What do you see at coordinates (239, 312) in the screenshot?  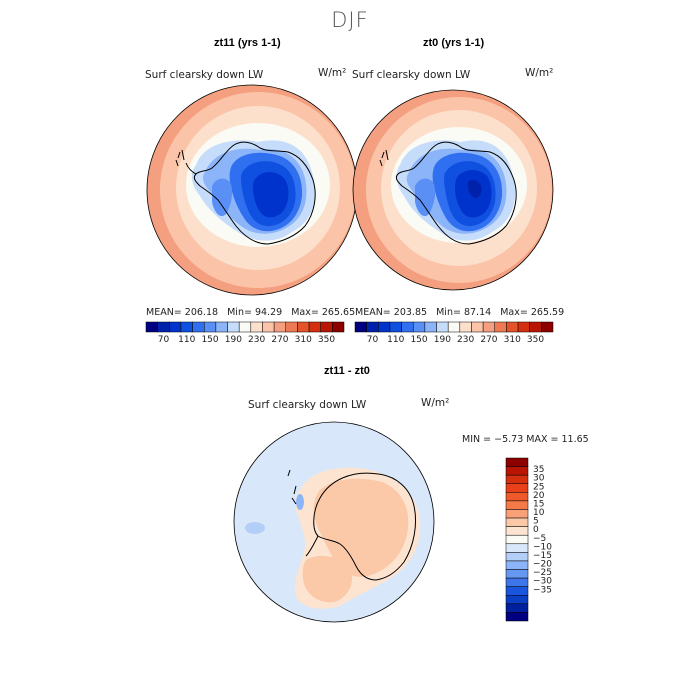 I see `min-label: Min=` at bounding box center [239, 312].